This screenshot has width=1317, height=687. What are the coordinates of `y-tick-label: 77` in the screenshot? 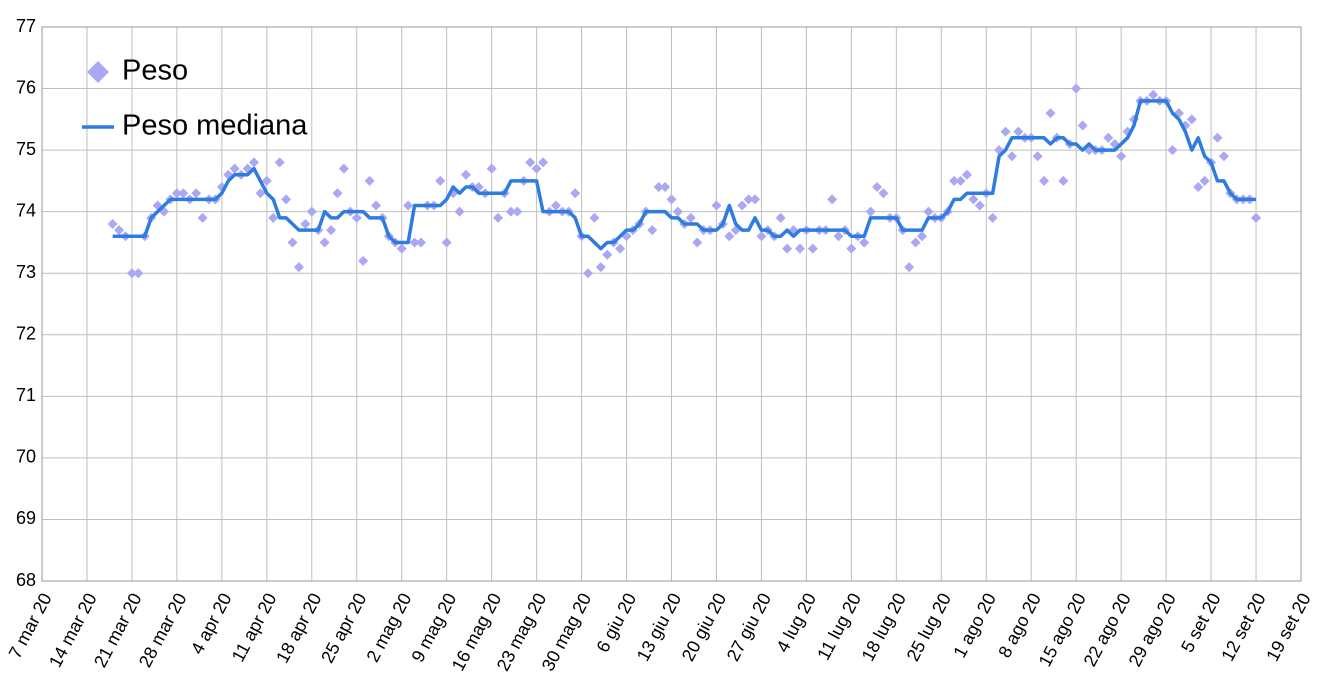 It's located at (26, 26).